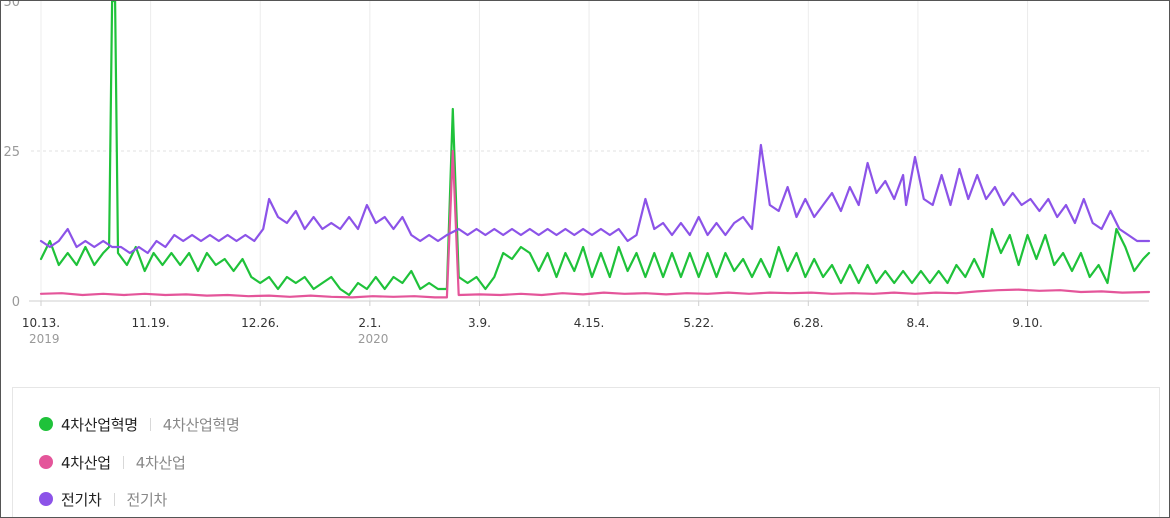  I want to click on x-tick-label: 3.9., so click(479, 323).